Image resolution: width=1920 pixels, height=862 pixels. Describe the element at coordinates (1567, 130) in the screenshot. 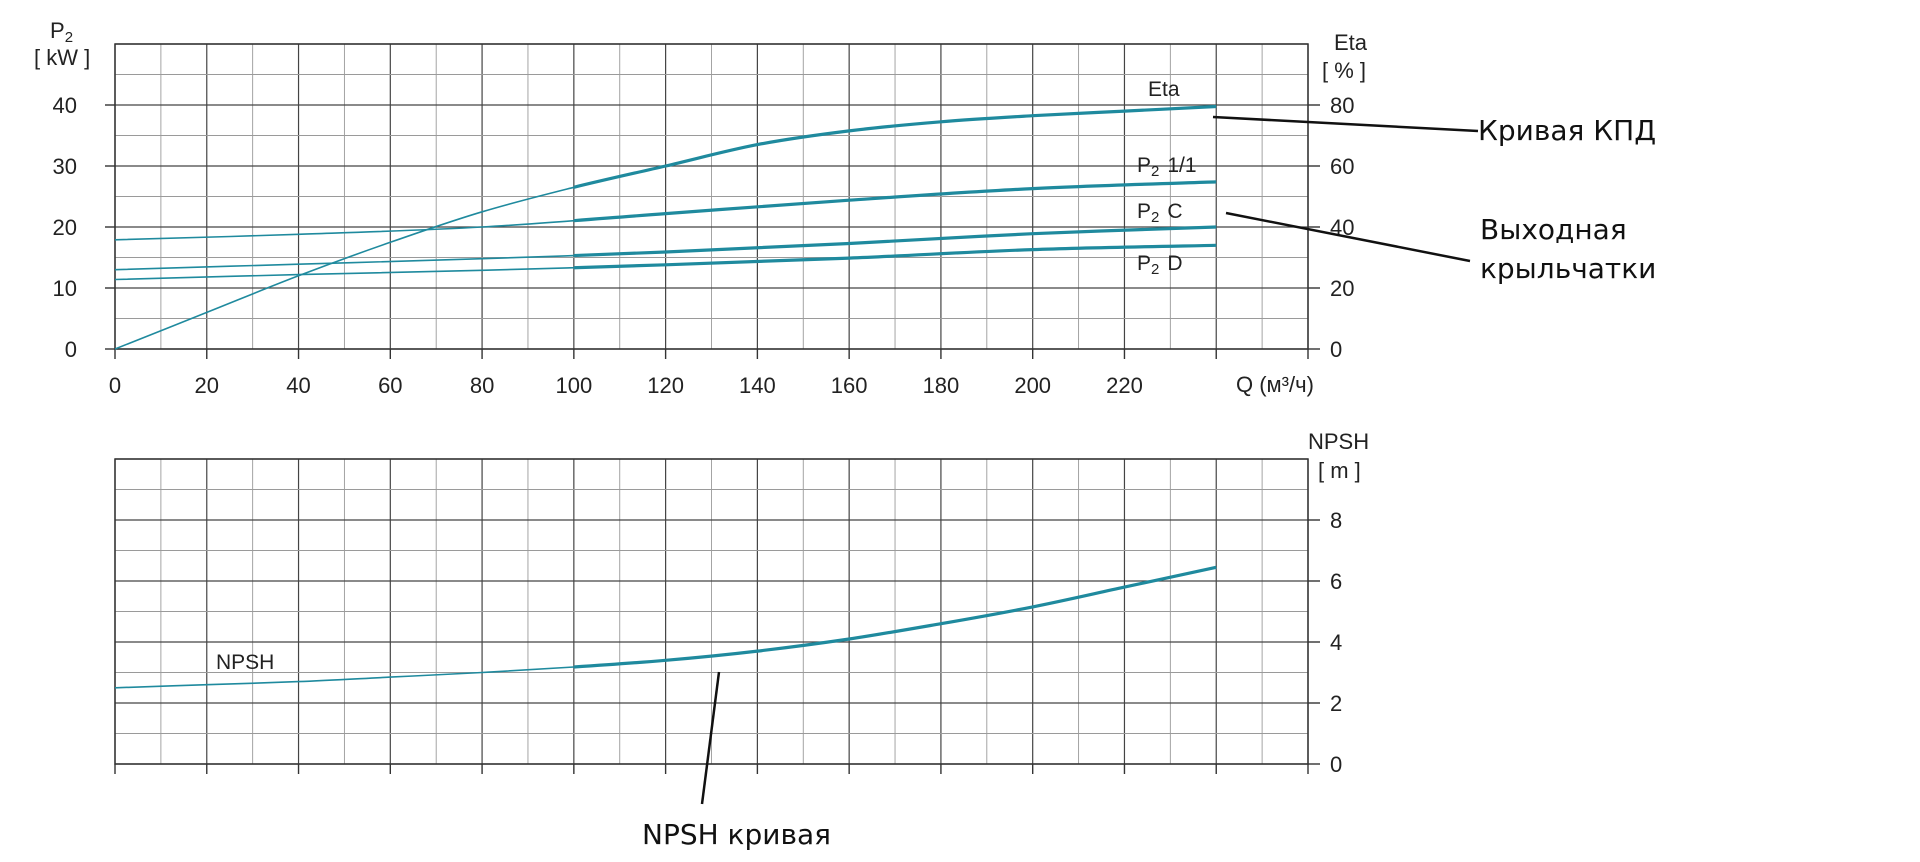

I see `eta-note: Кривая КПД` at that location.